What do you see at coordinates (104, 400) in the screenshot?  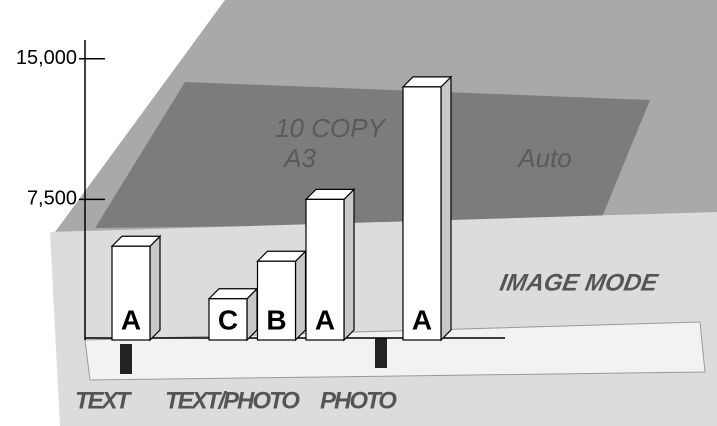 I see `panel-label: TEXT` at bounding box center [104, 400].